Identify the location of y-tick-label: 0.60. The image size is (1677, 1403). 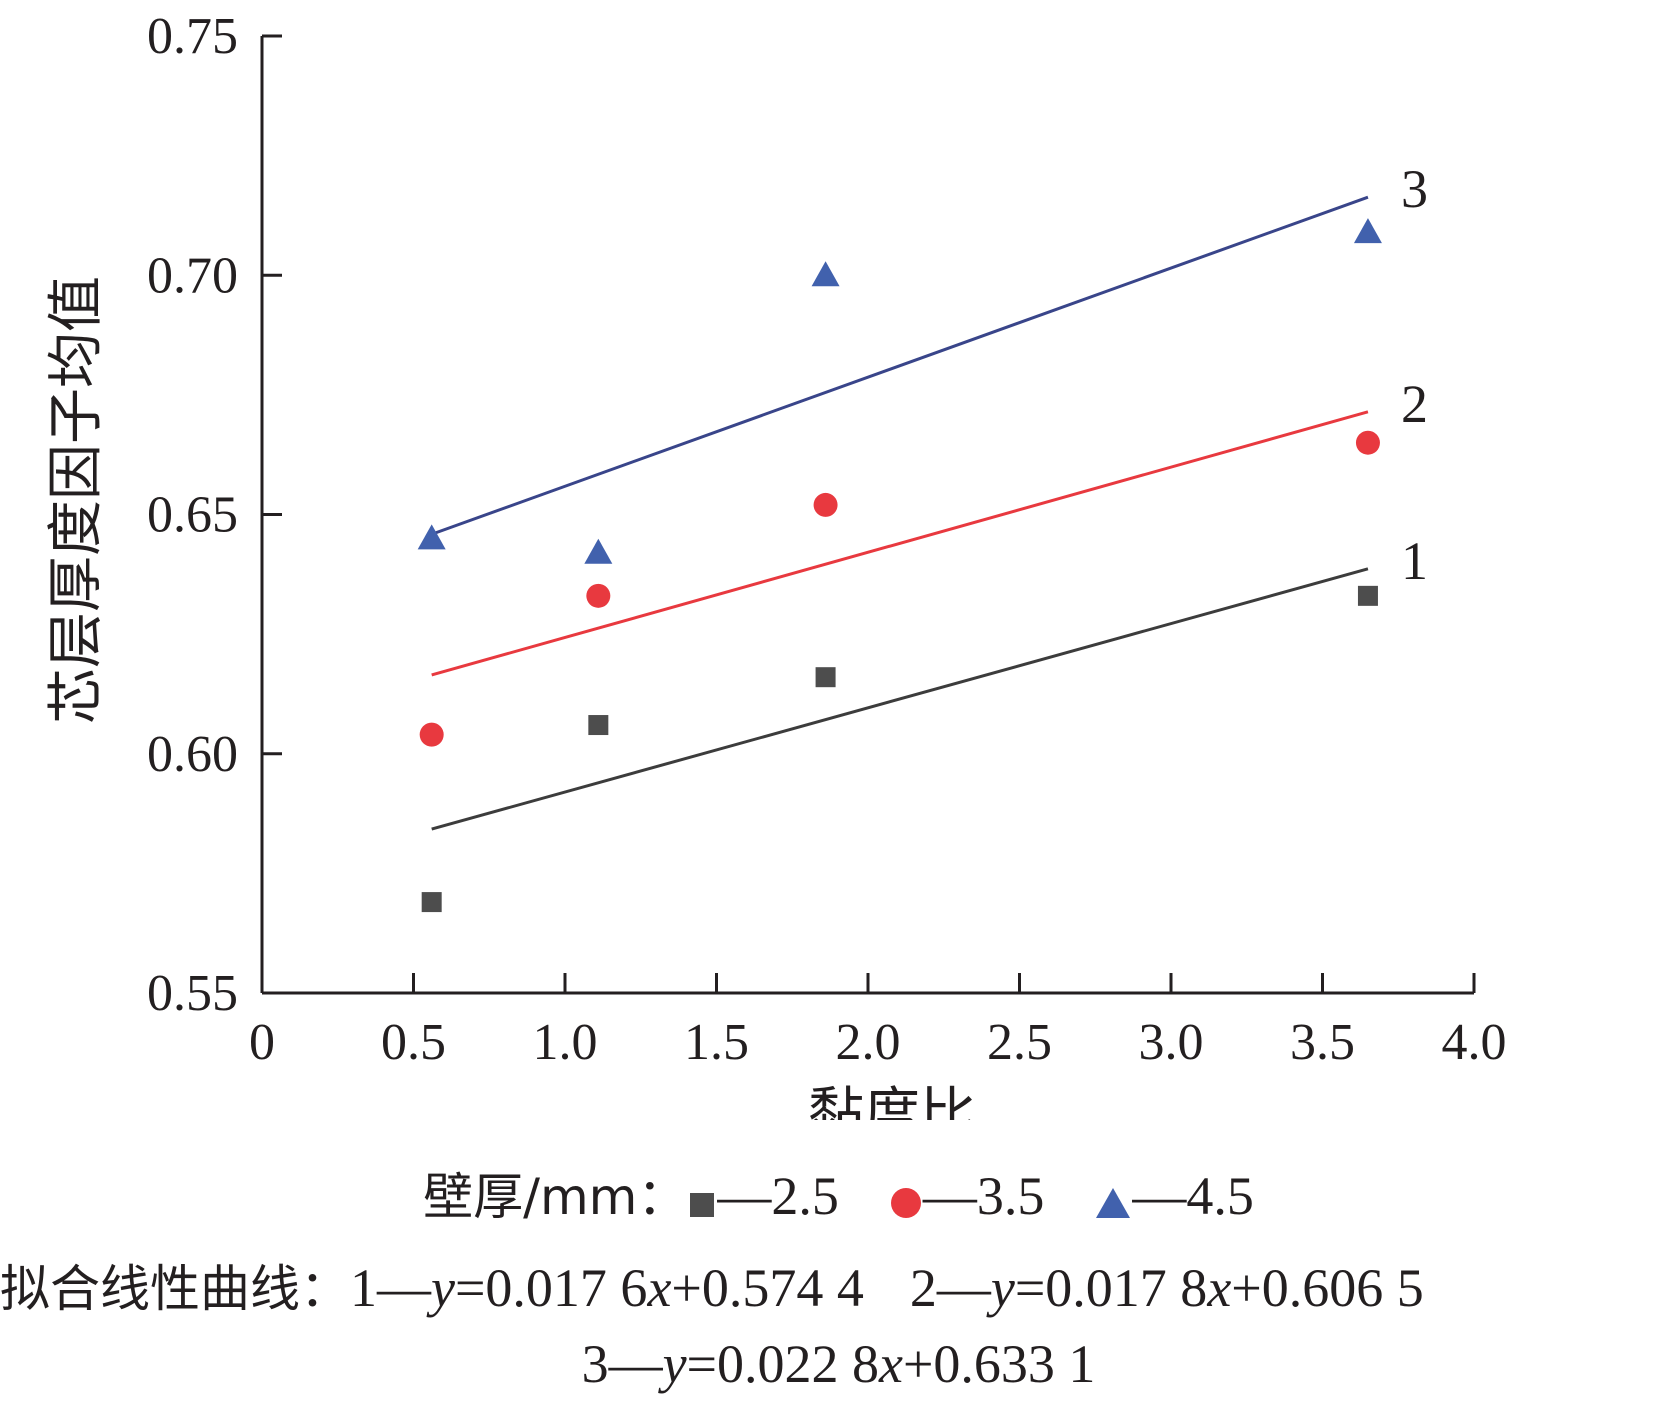
(192, 754).